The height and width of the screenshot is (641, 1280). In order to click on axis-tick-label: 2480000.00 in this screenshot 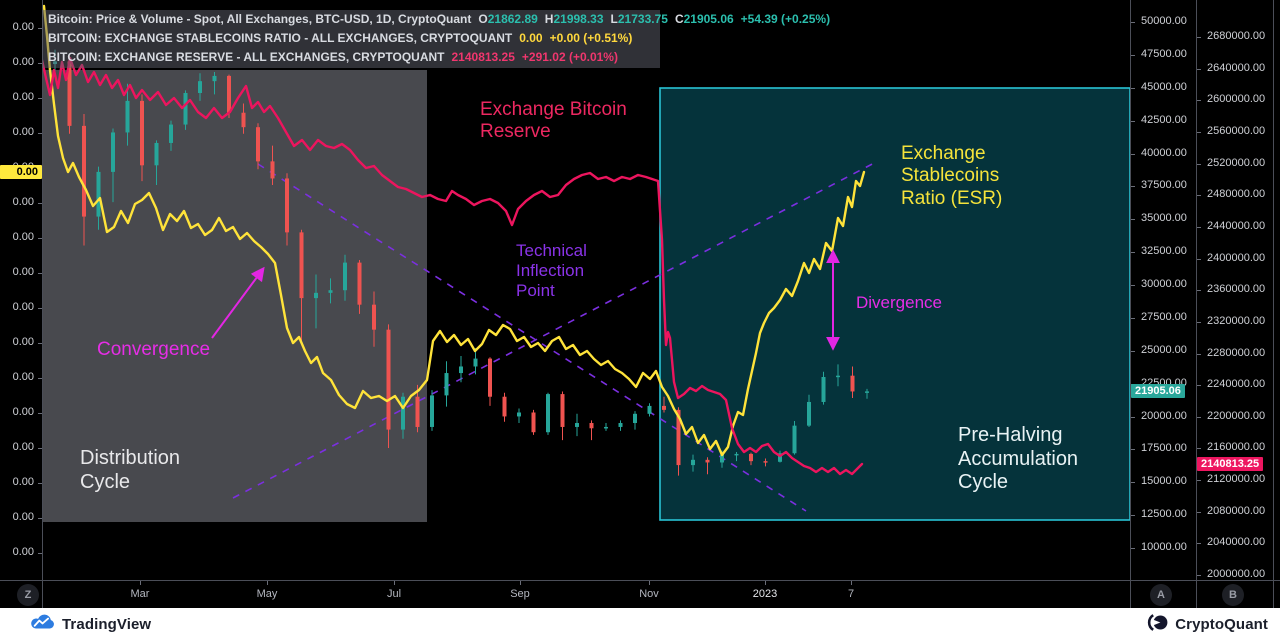, I will do `click(1236, 194)`.